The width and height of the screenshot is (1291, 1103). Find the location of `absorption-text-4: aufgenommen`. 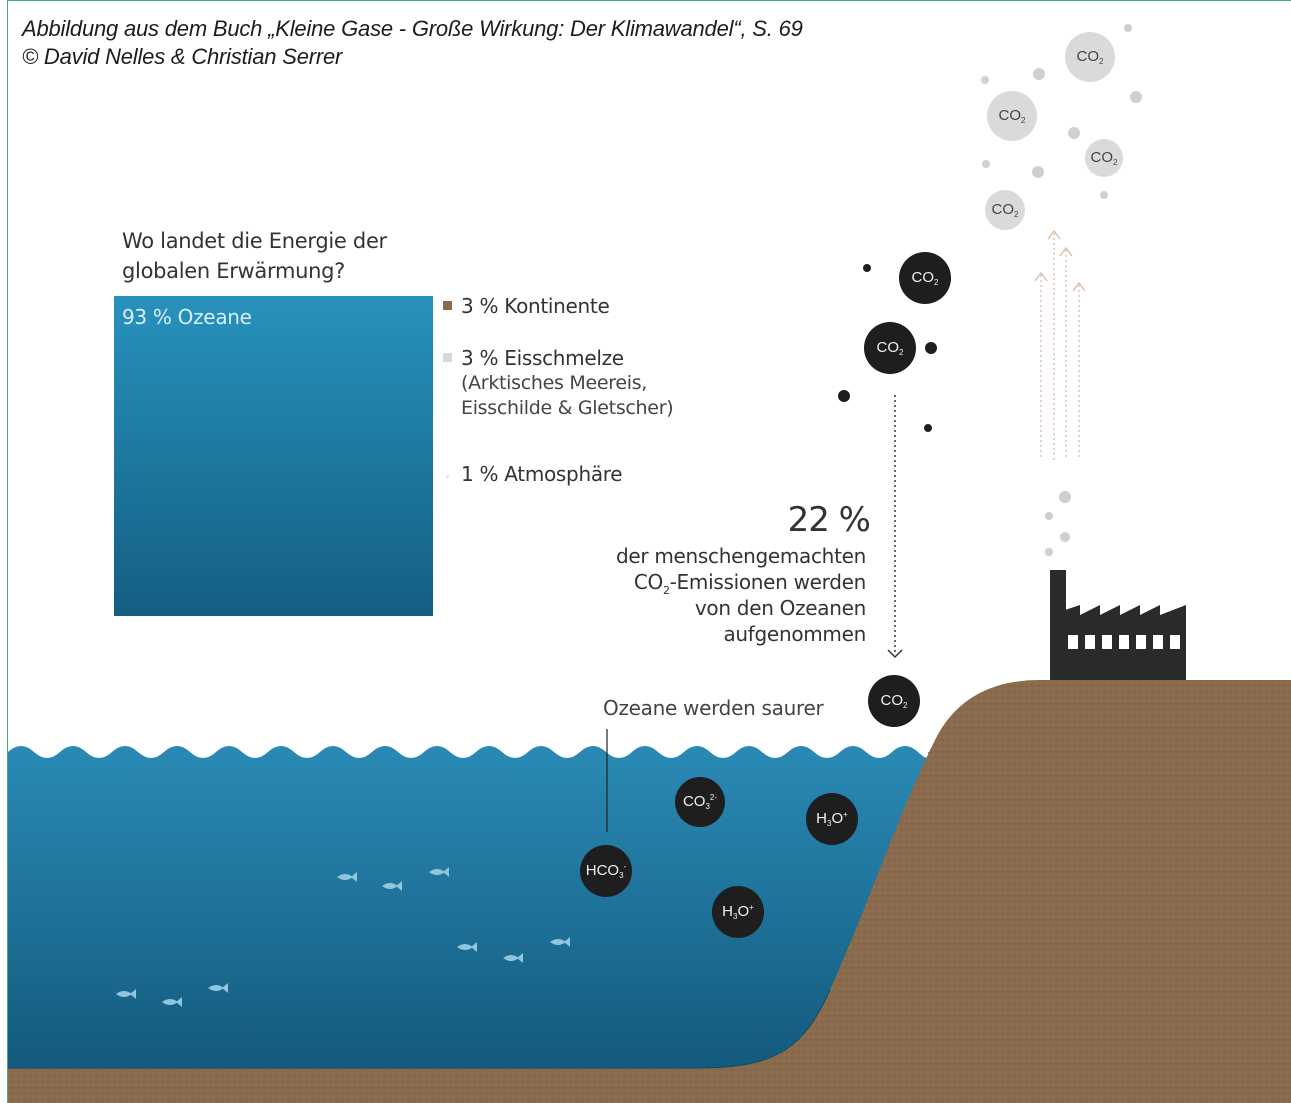

absorption-text-4: aufgenommen is located at coordinates (794, 634).